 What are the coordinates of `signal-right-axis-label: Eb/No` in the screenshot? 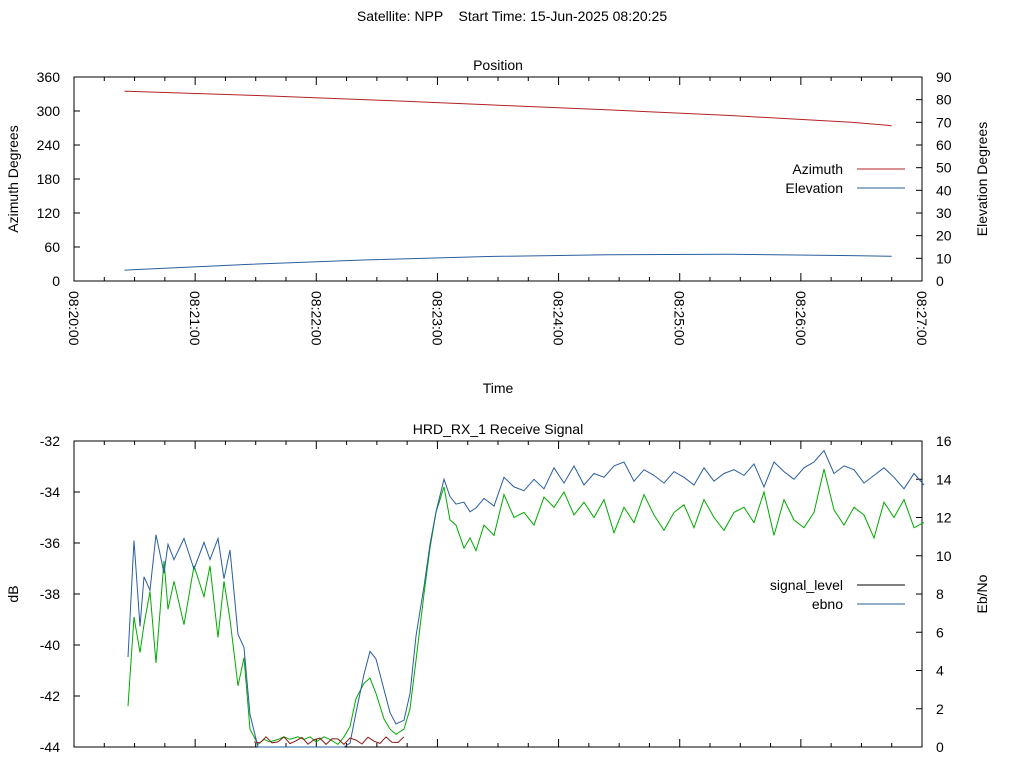 It's located at (982, 593).